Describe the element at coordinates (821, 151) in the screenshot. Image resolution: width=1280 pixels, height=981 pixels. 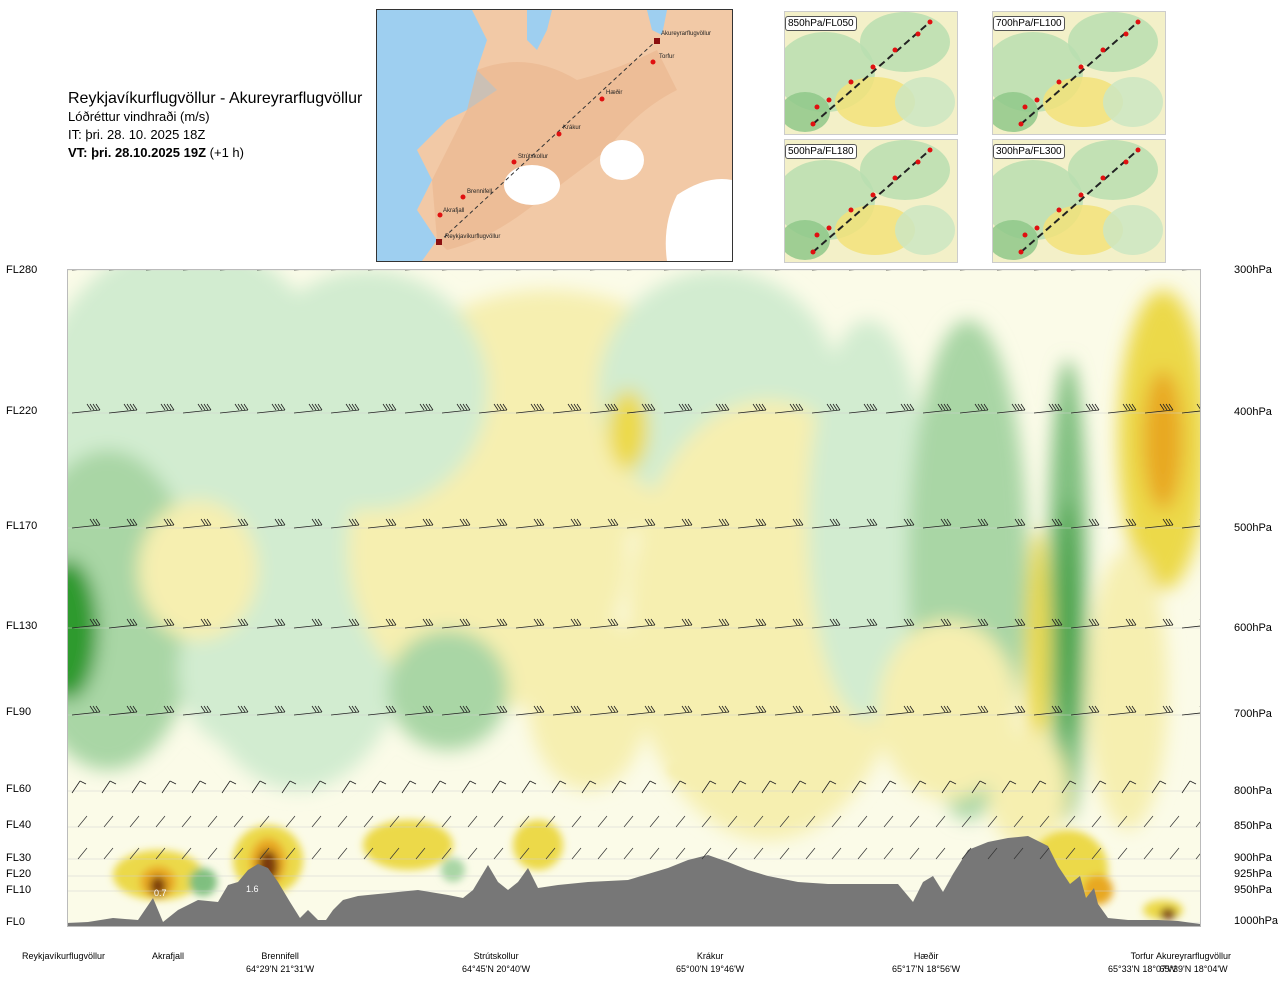
I see `thumb-label: 500hPa/FL180` at that location.